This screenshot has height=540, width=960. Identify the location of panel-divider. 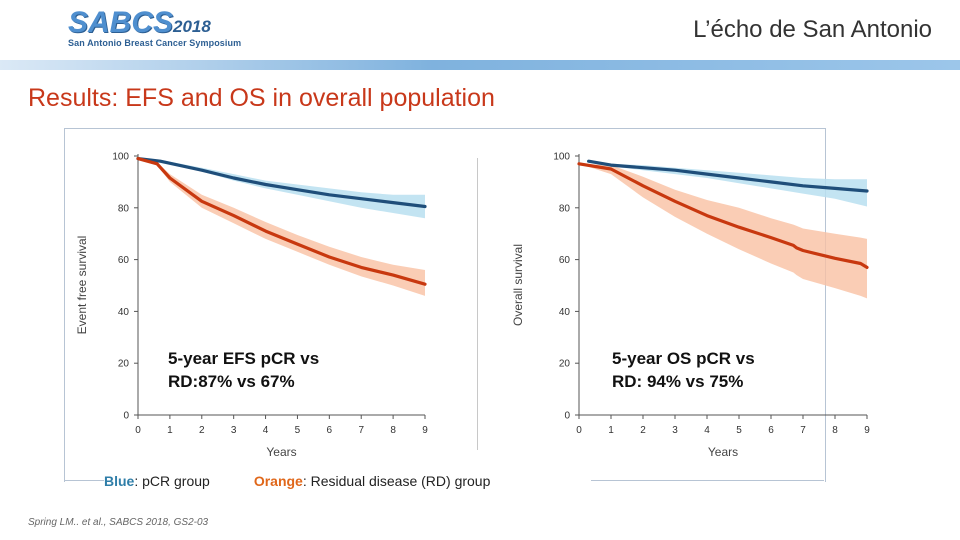
(477, 304).